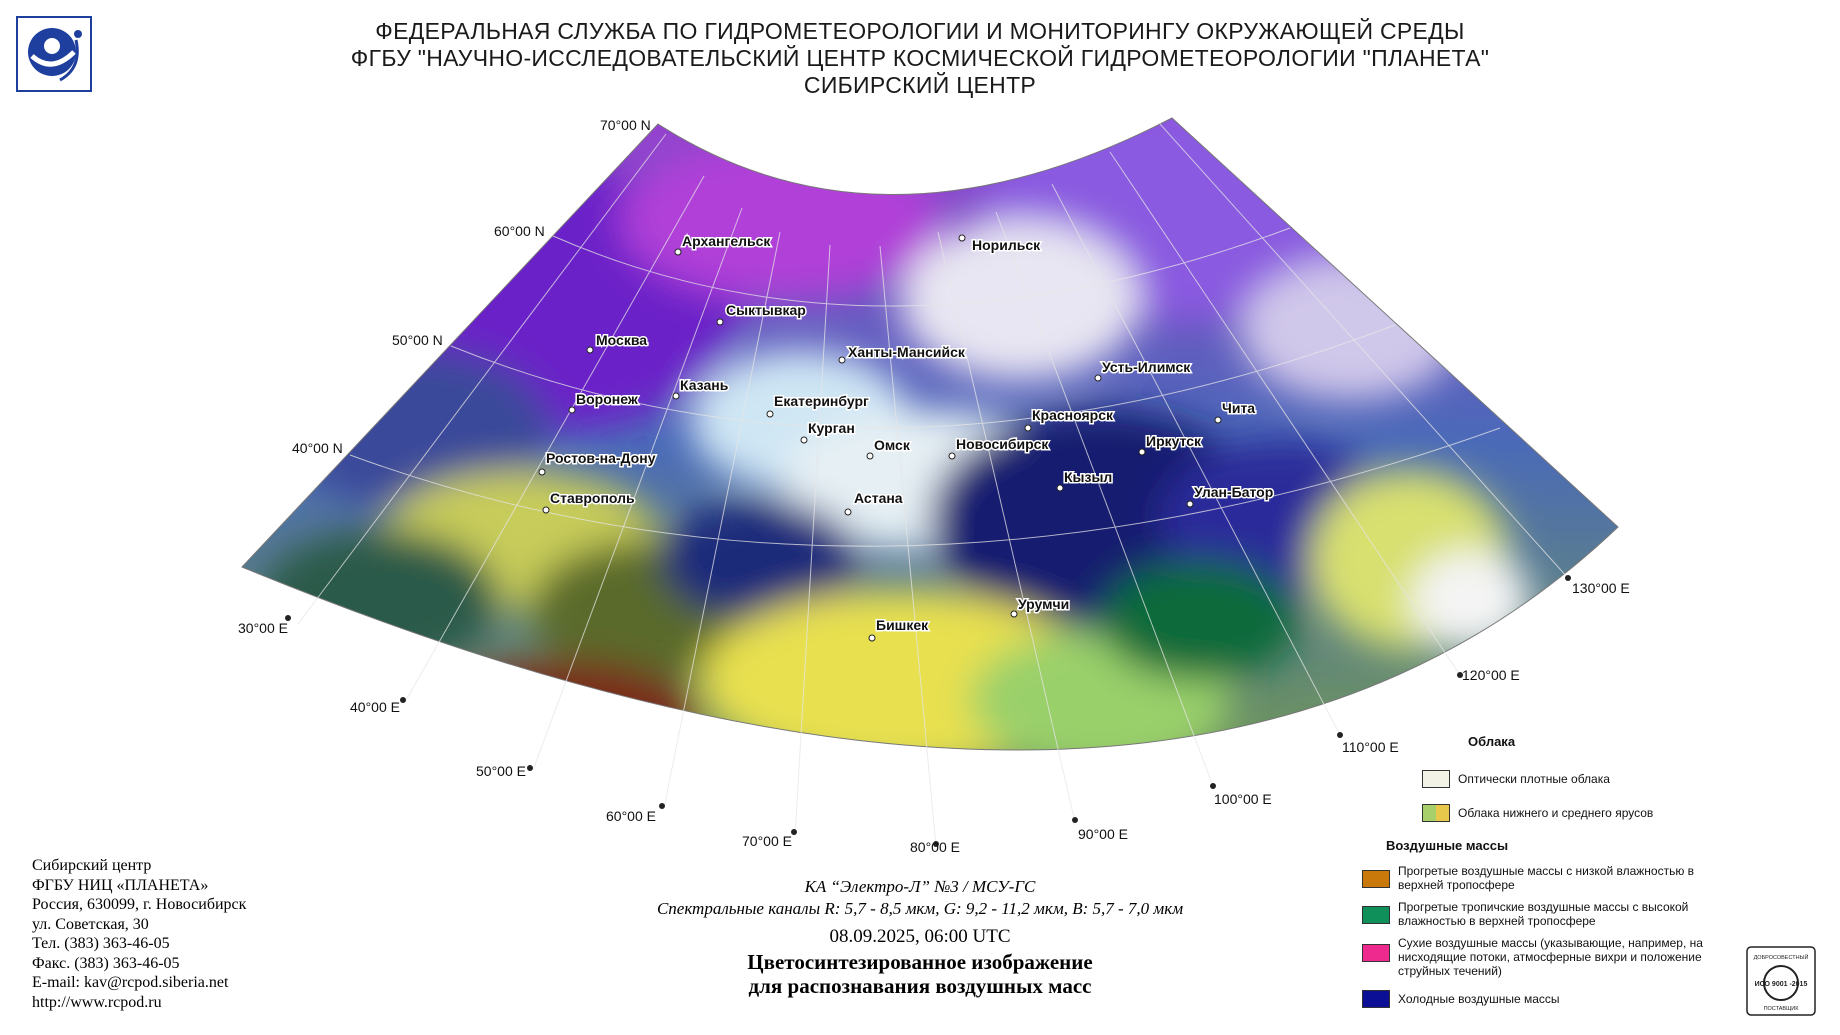 The height and width of the screenshot is (1035, 1840). I want to click on svg-text: Ханты-Мансийск, so click(907, 352).